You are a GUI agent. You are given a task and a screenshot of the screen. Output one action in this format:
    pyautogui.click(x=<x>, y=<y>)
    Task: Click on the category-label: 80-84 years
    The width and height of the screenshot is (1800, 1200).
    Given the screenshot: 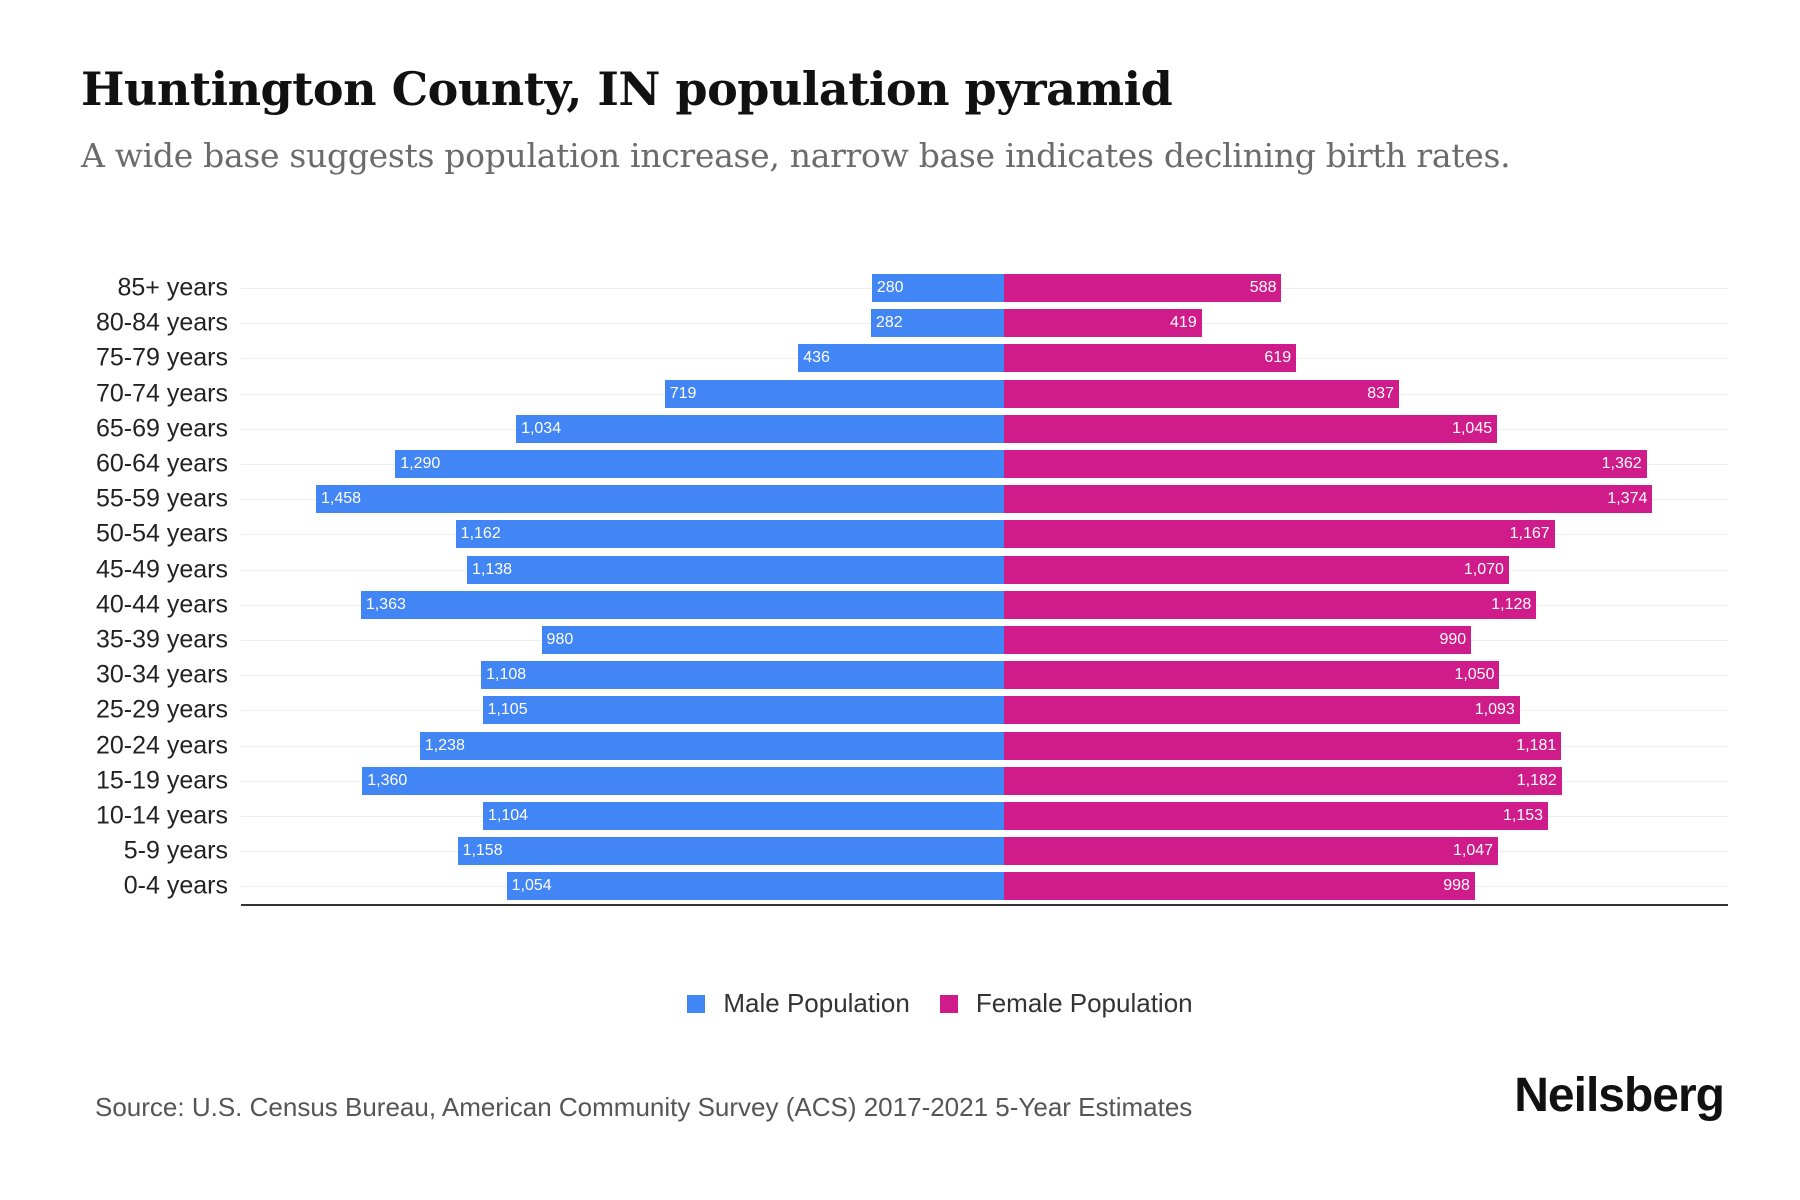 What is the action you would take?
    pyautogui.click(x=161, y=322)
    